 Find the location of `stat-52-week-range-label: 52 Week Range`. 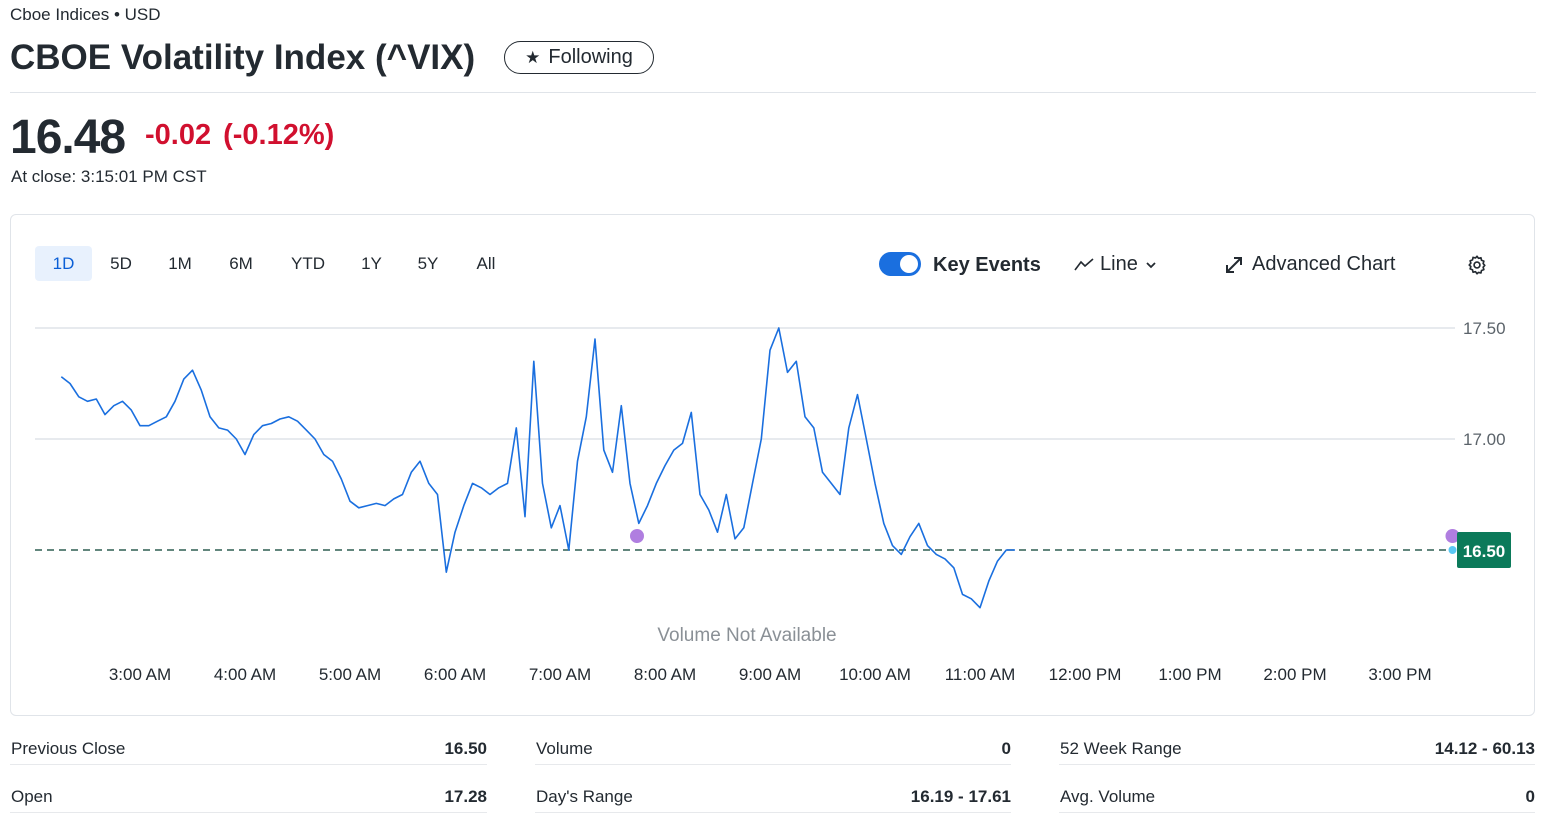

stat-52-week-range-label: 52 Week Range is located at coordinates (1121, 748).